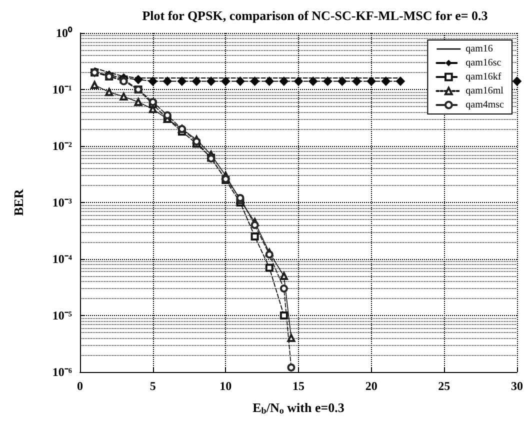 This screenshot has width=526, height=427. What do you see at coordinates (62, 203) in the screenshot?
I see `y-tick-label: 10⁻³` at bounding box center [62, 203].